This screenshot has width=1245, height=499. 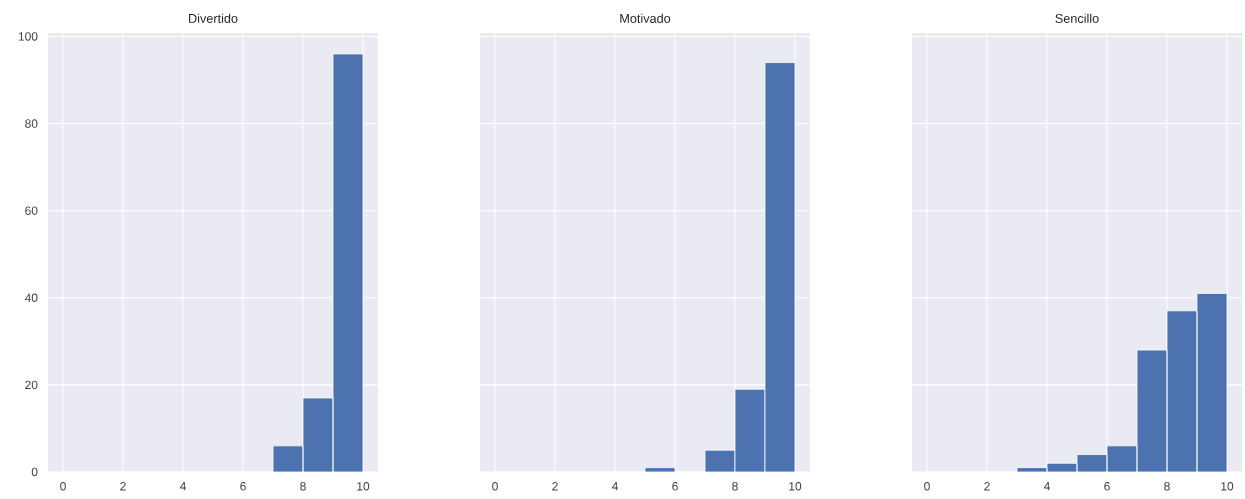 I want to click on y-tick-label: 80, so click(x=31, y=123).